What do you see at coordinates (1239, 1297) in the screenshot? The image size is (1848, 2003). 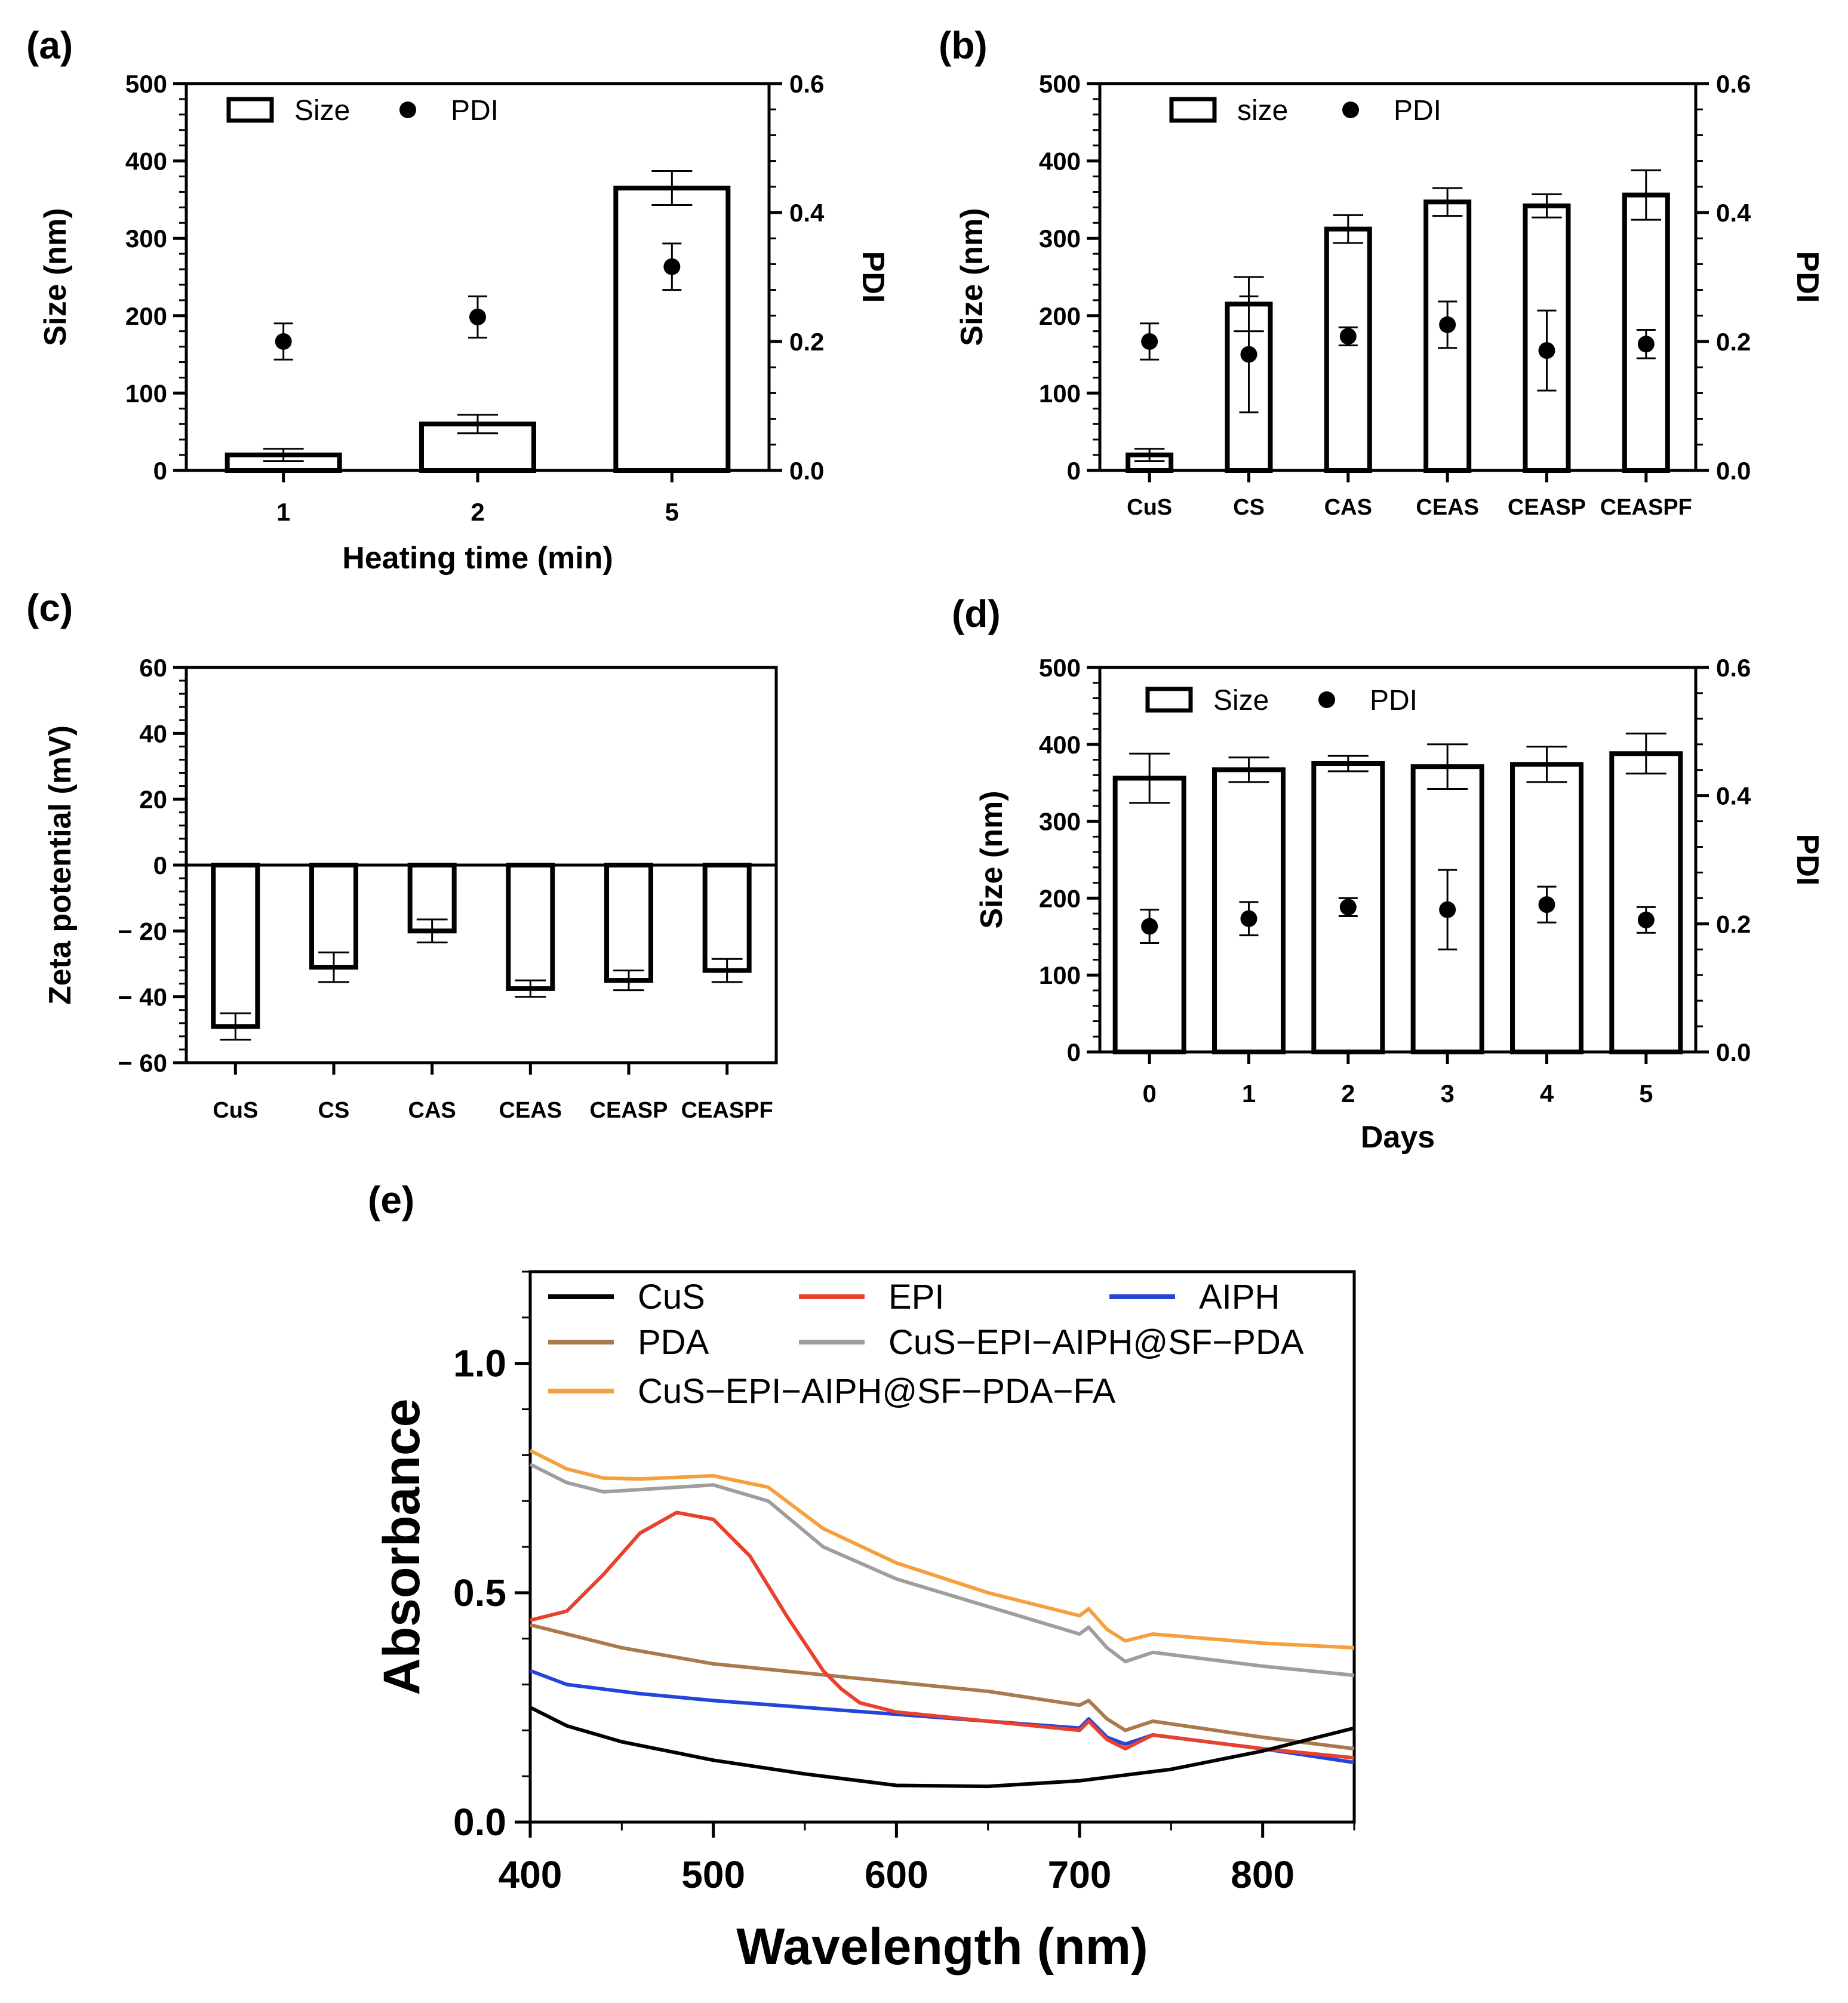 I see `legend-label: AIPH` at bounding box center [1239, 1297].